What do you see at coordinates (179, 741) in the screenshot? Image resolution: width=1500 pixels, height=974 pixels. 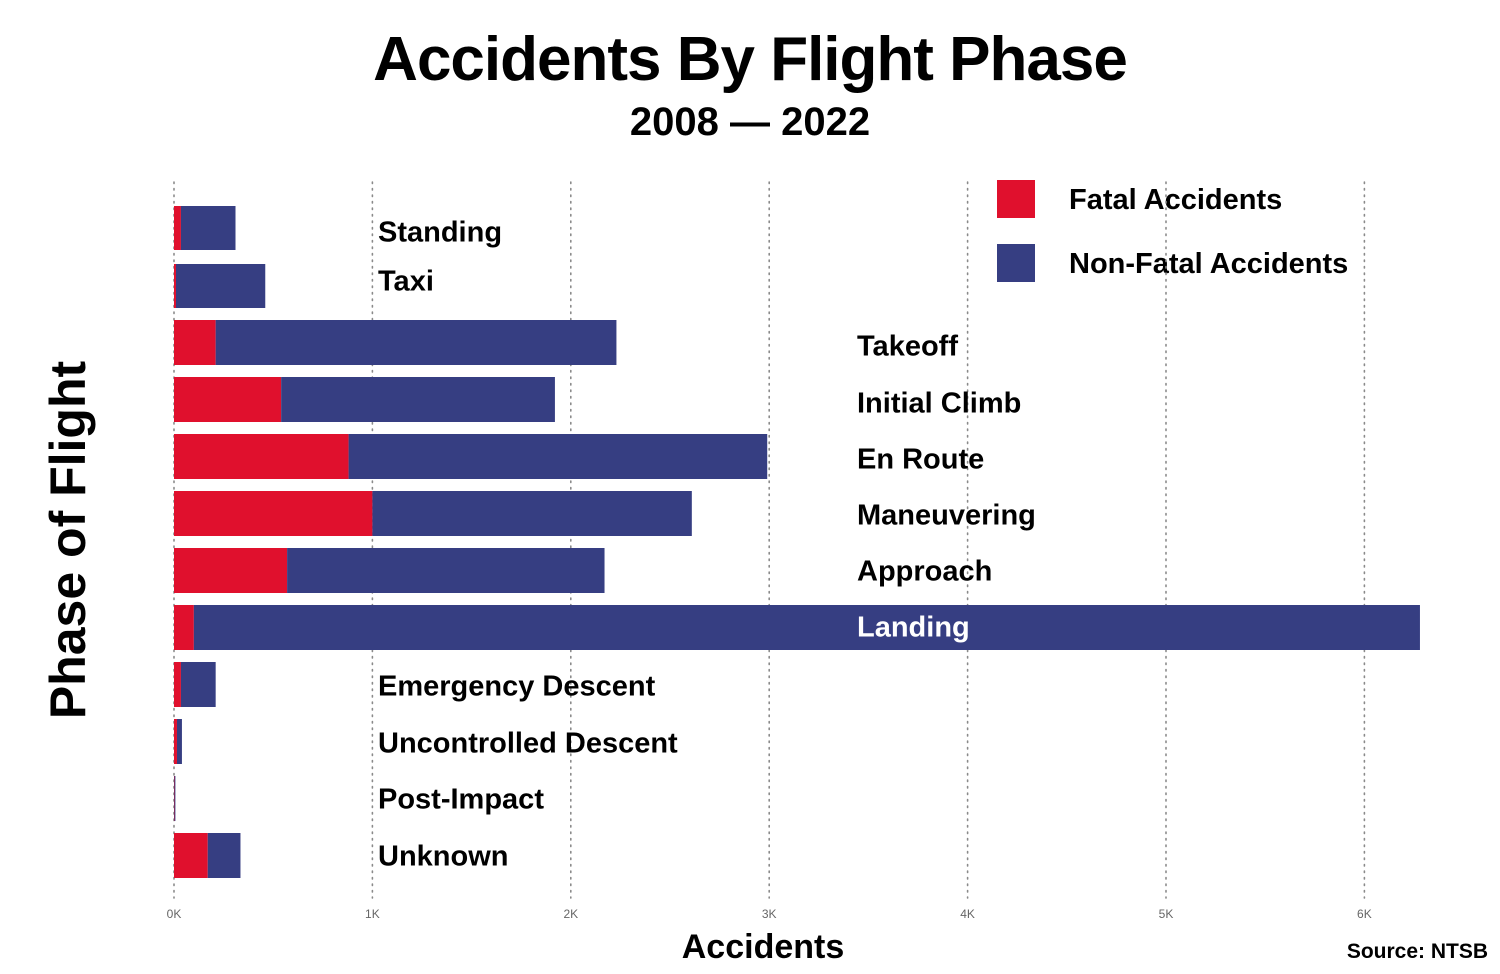 I see `bar-non-fatal-uncontrolled-descent` at bounding box center [179, 741].